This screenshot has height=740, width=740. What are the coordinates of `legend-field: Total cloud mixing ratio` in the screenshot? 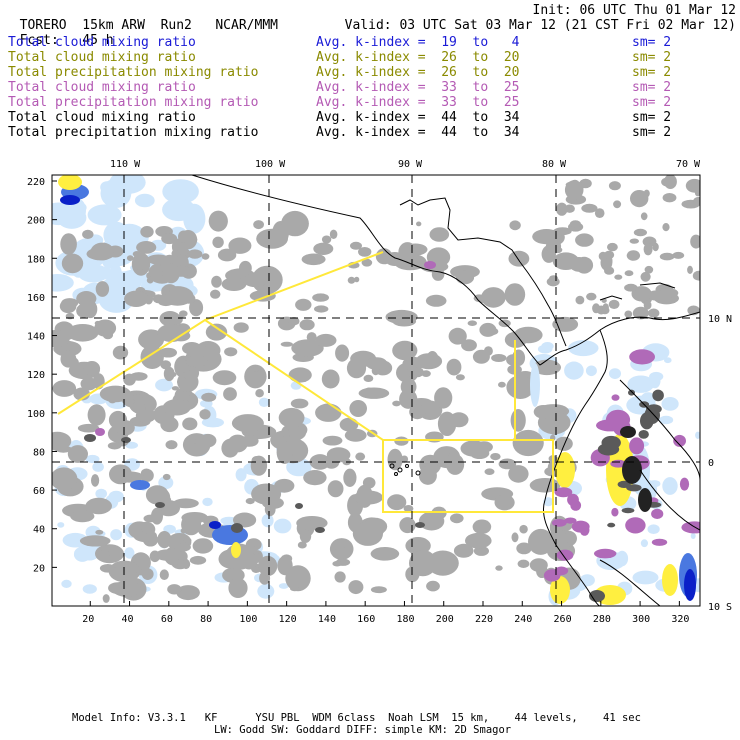 It's located at (102, 57).